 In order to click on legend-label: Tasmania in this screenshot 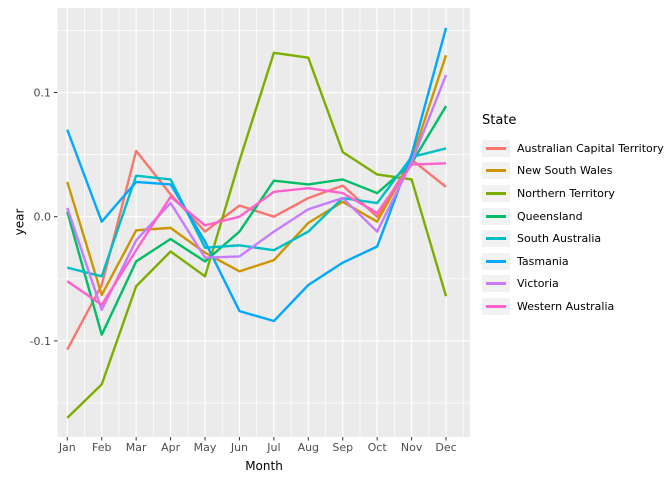, I will do `click(543, 261)`.